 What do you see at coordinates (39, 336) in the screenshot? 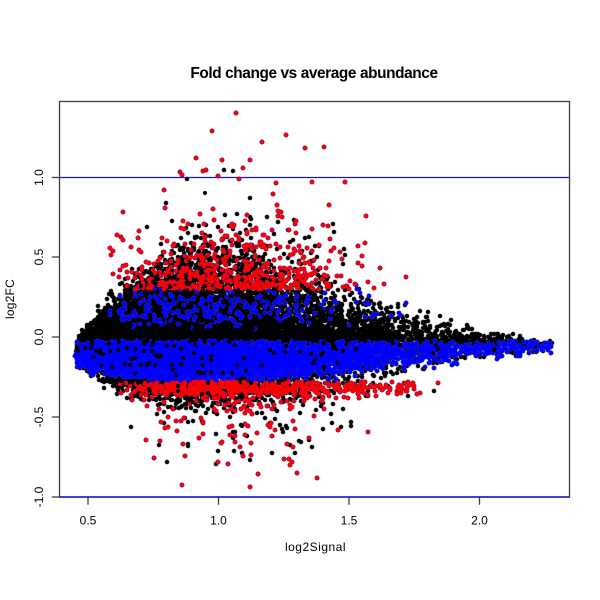
I see `svg-text: 0.0` at bounding box center [39, 336].